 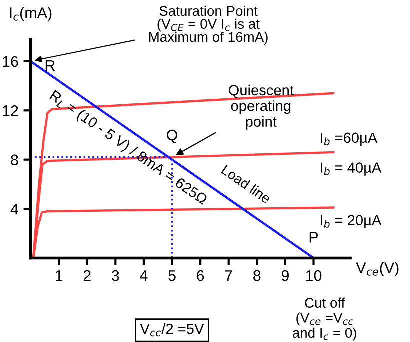 I want to click on x-tick-label: 9, so click(x=285, y=276).